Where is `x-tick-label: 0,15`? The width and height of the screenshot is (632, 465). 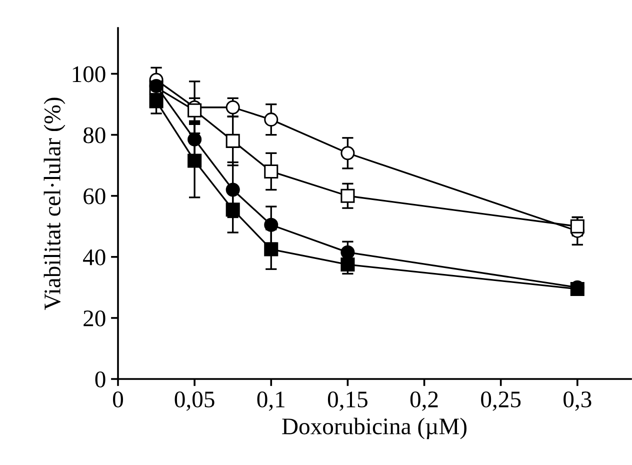
x-tick-label: 0,15 is located at coordinates (348, 401).